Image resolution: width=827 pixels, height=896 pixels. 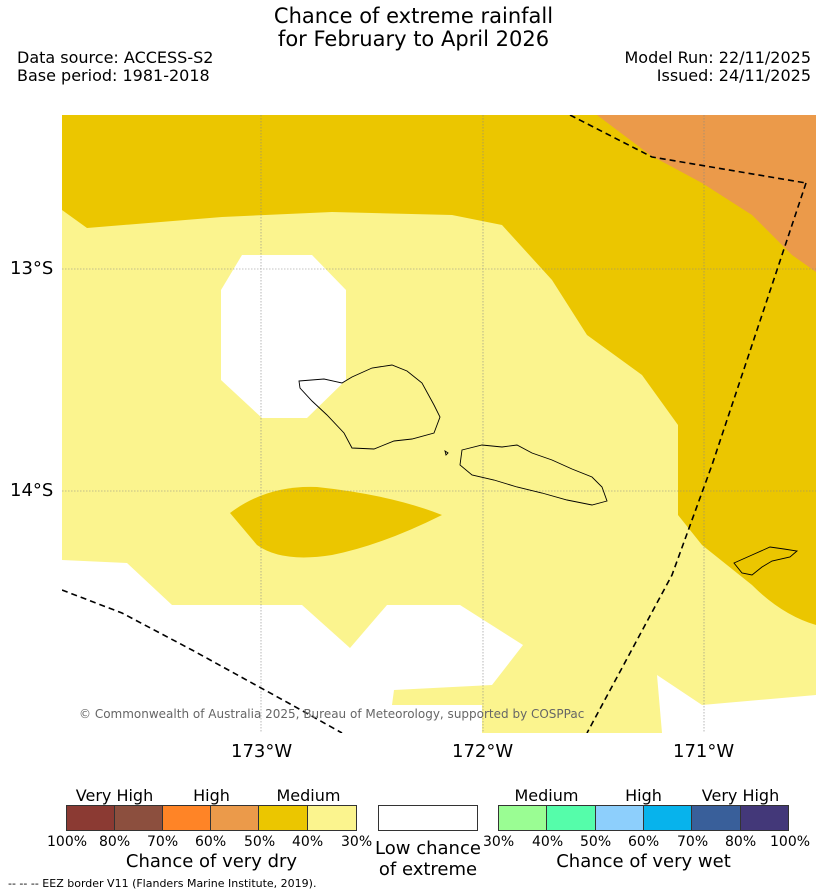 What do you see at coordinates (548, 842) in the screenshot?
I see `wet-tick-40: 40%` at bounding box center [548, 842].